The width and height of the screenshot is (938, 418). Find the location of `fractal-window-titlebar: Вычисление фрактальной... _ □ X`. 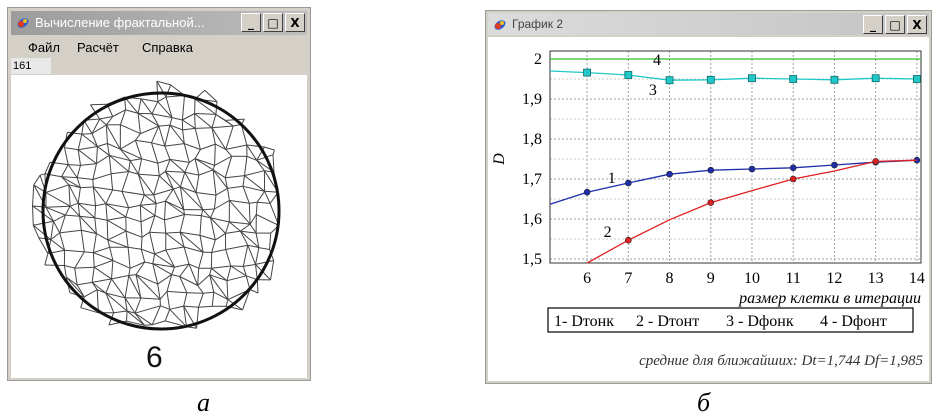

fractal-window-titlebar: Вычисление фрактальной... _ □ X is located at coordinates (159, 23).